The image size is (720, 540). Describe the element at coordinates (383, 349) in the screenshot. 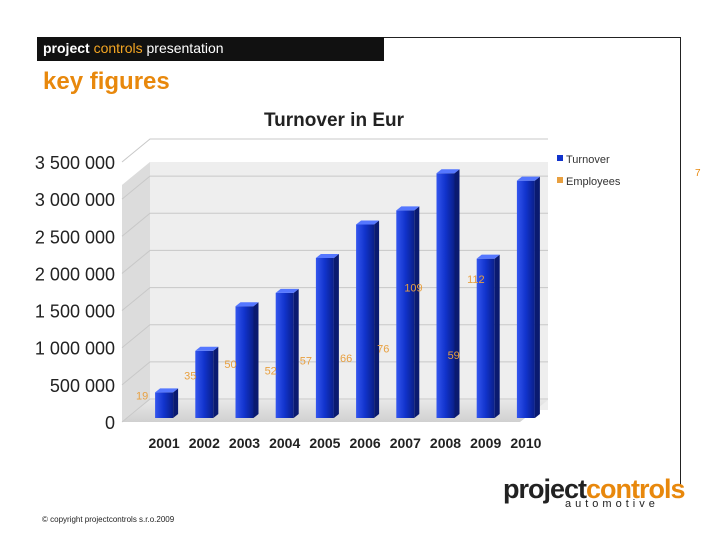

I see `employee-label: 76` at that location.